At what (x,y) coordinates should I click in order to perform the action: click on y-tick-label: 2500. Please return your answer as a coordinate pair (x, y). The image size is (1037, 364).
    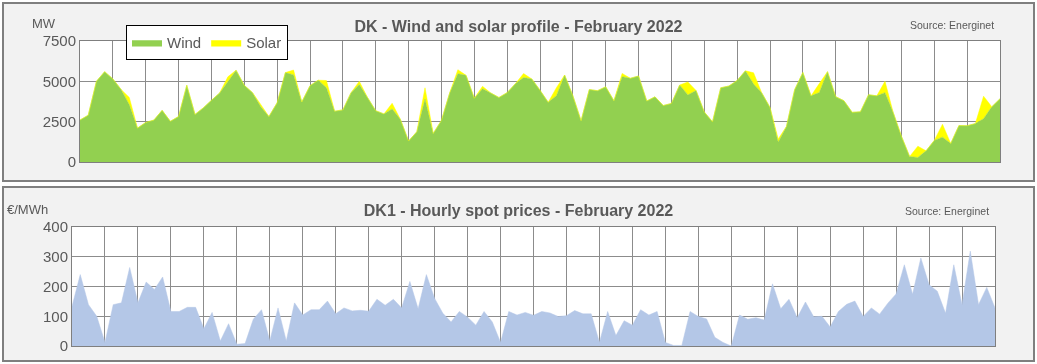
    Looking at the image, I should click on (59, 121).